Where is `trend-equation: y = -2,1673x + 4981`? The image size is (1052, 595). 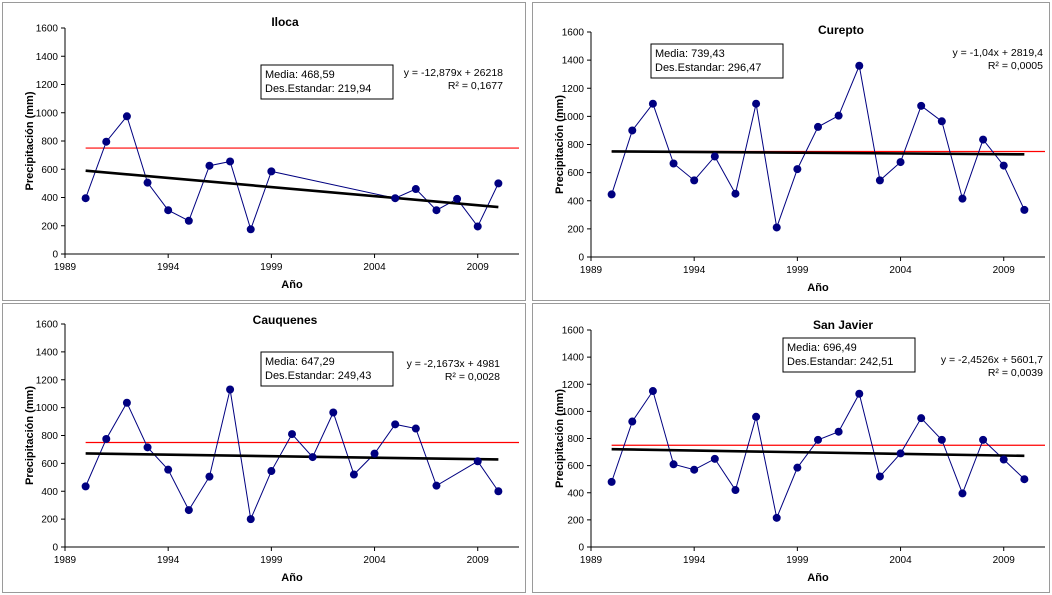
trend-equation: y = -2,1673x + 4981 is located at coordinates (454, 364).